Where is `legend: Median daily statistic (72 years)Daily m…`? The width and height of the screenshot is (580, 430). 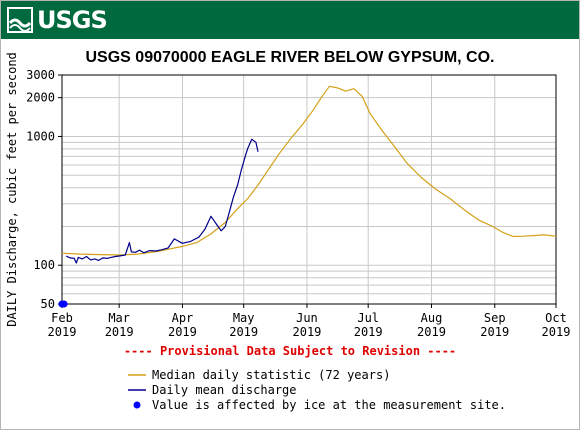 legend: Median daily statistic (72 years)Daily m… is located at coordinates (317, 390).